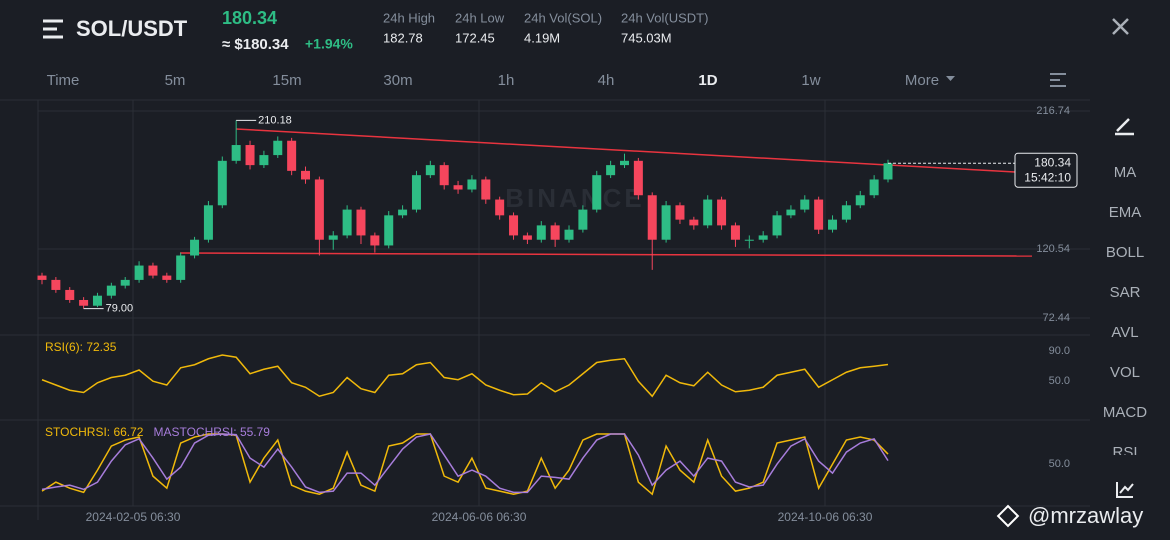  What do you see at coordinates (950, 78) in the screenshot?
I see `dropdown-arrow` at bounding box center [950, 78].